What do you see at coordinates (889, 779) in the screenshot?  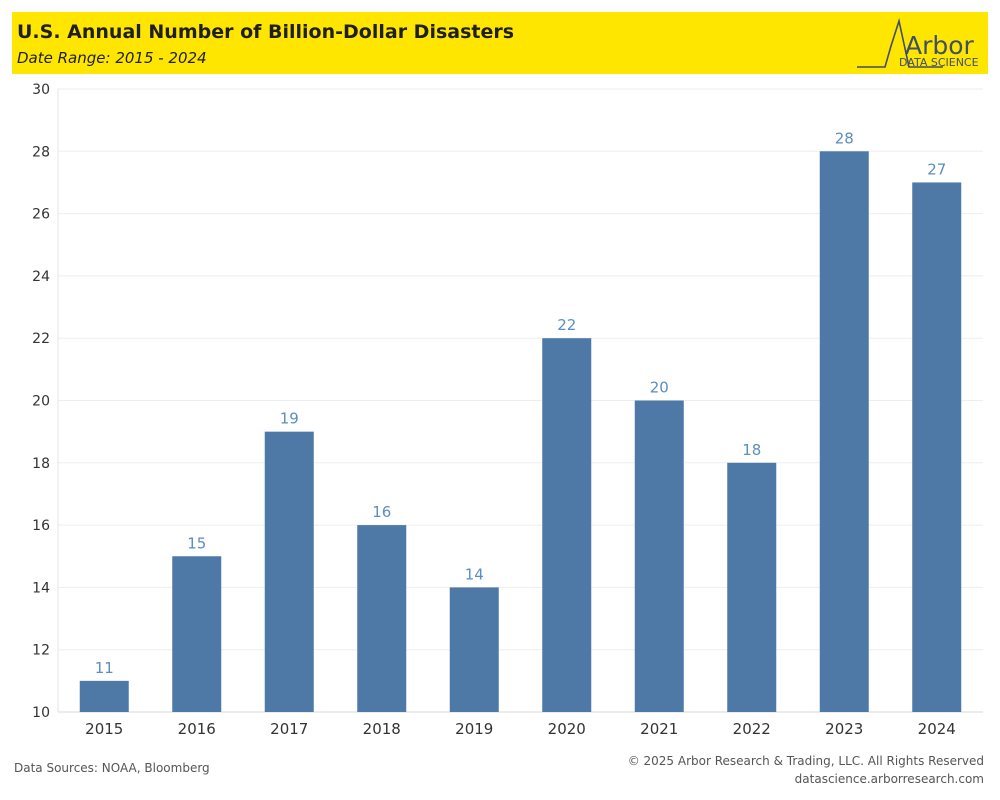 I see `website-link: datascience.arborresearch.com` at bounding box center [889, 779].